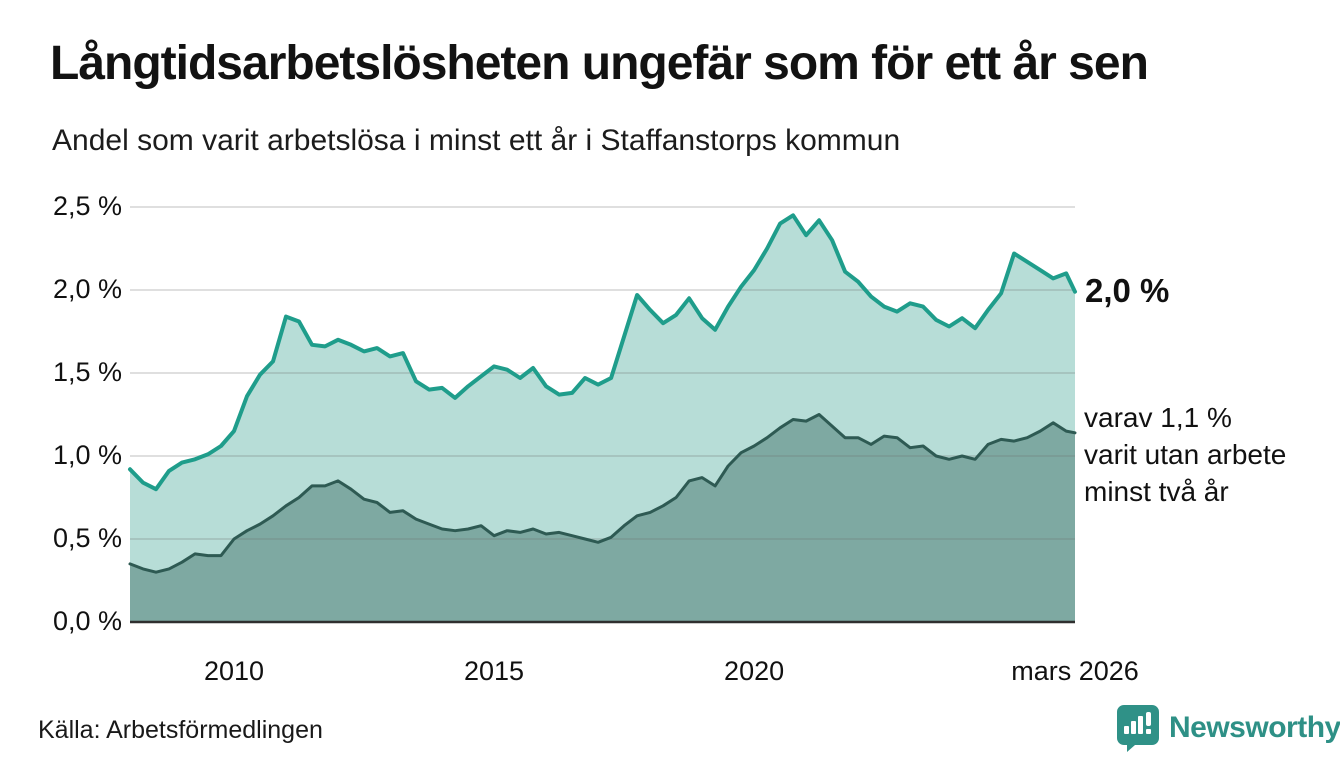  I want to click on y-axis-tick-label: 0,0 %, so click(87, 621).